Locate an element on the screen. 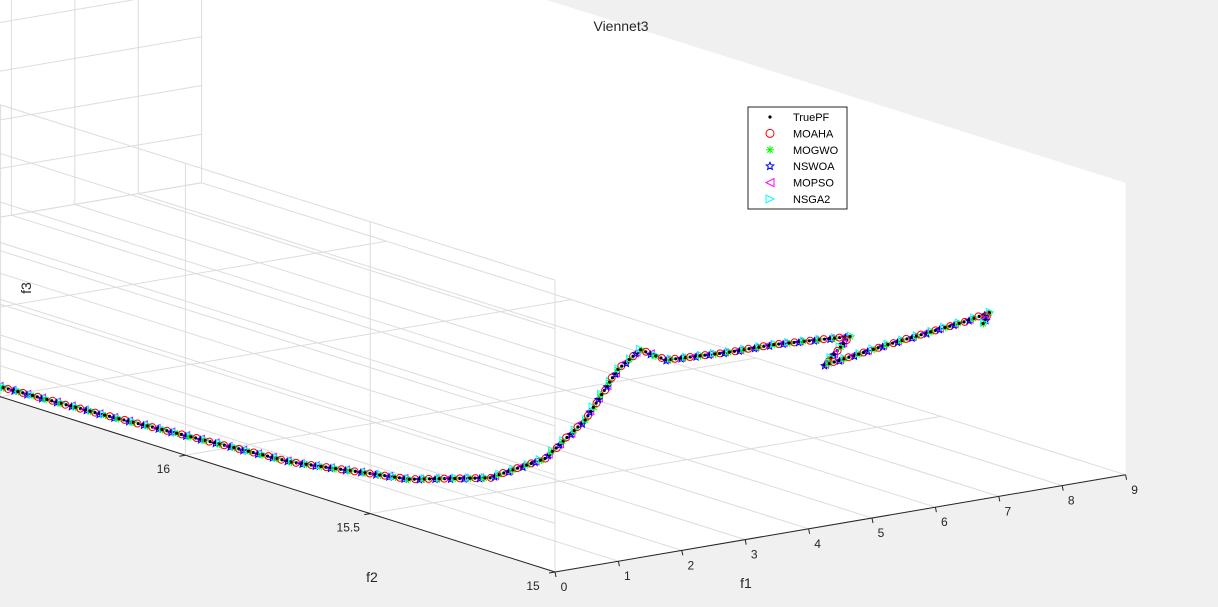 The height and width of the screenshot is (607, 1218). legend-box is located at coordinates (797, 158).